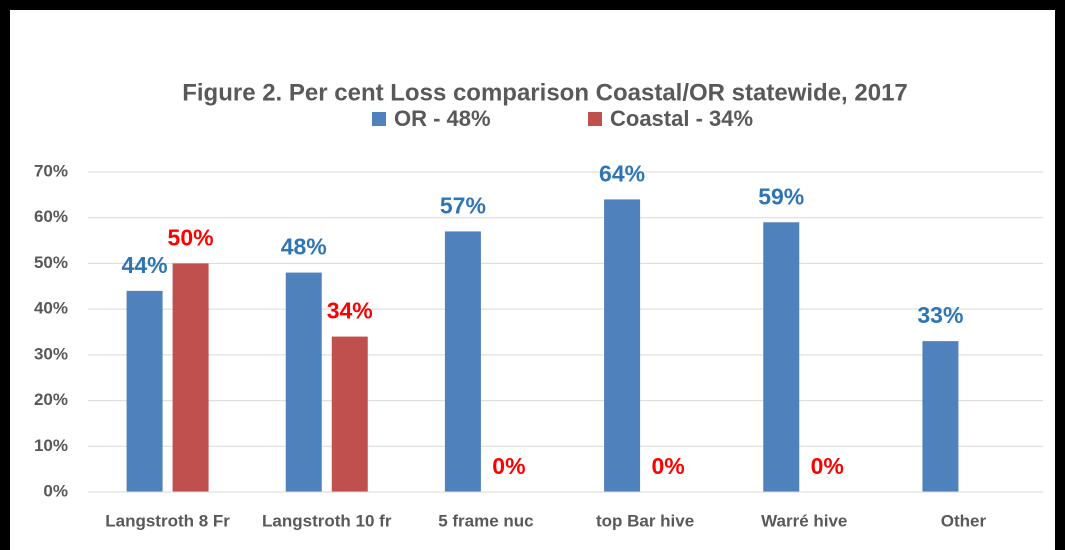 This screenshot has height=550, width=1065. I want to click on x-tick-label: Other, so click(964, 520).